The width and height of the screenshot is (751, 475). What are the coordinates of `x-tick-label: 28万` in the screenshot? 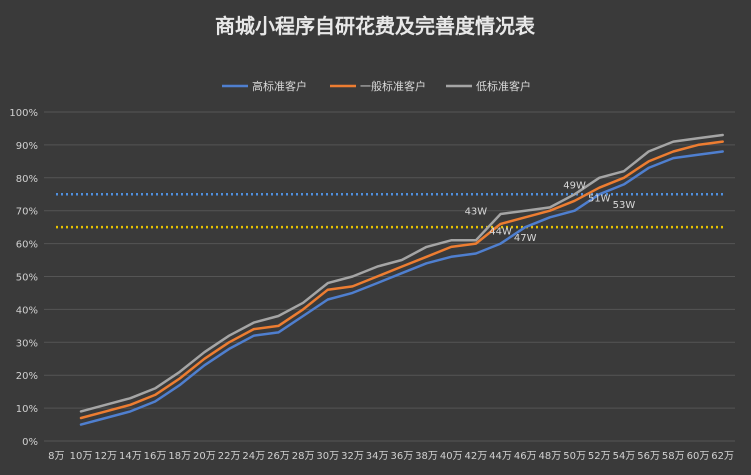 It's located at (303, 456).